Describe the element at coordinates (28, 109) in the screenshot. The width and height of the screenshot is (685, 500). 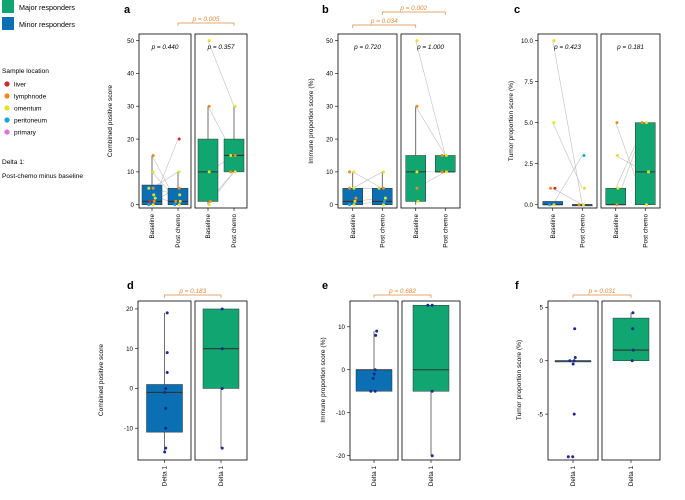
I see `legend-label: omentum` at that location.